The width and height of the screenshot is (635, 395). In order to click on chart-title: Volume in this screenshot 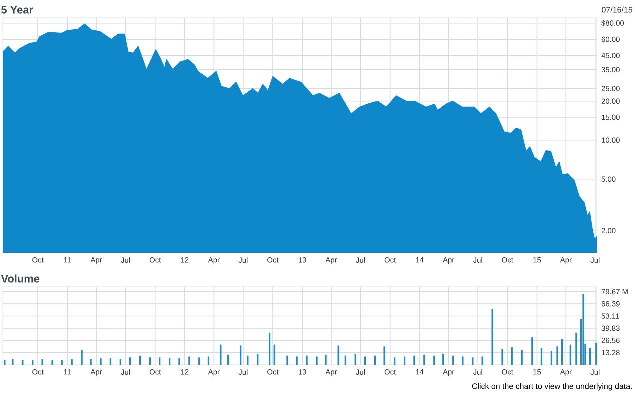, I will do `click(20, 278)`.